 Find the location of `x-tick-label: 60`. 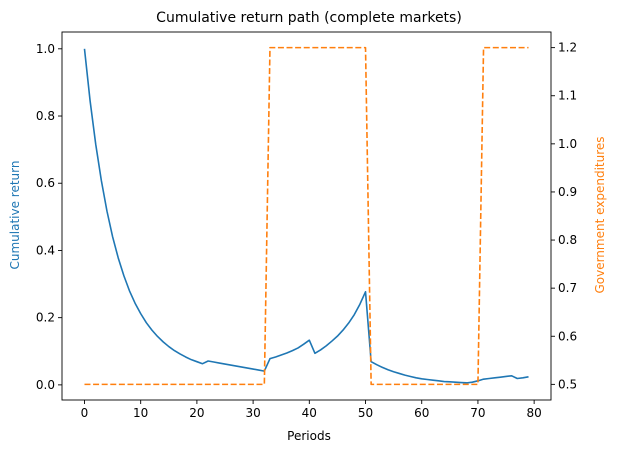

x-tick-label: 60 is located at coordinates (421, 413).